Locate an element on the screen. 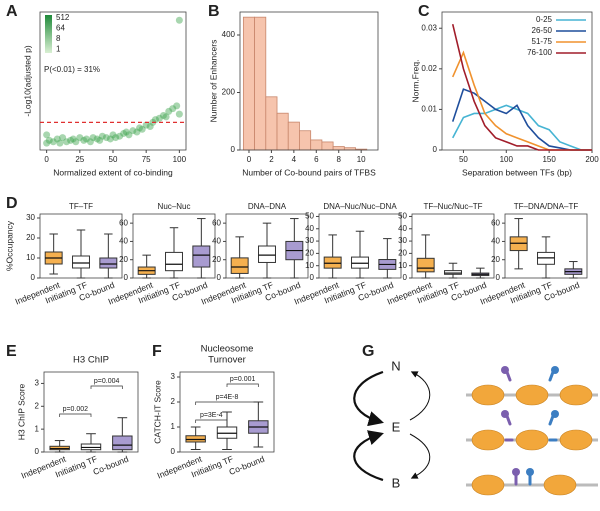  y-axis-label: -Log10(adjusted p) is located at coordinates (27, 81).